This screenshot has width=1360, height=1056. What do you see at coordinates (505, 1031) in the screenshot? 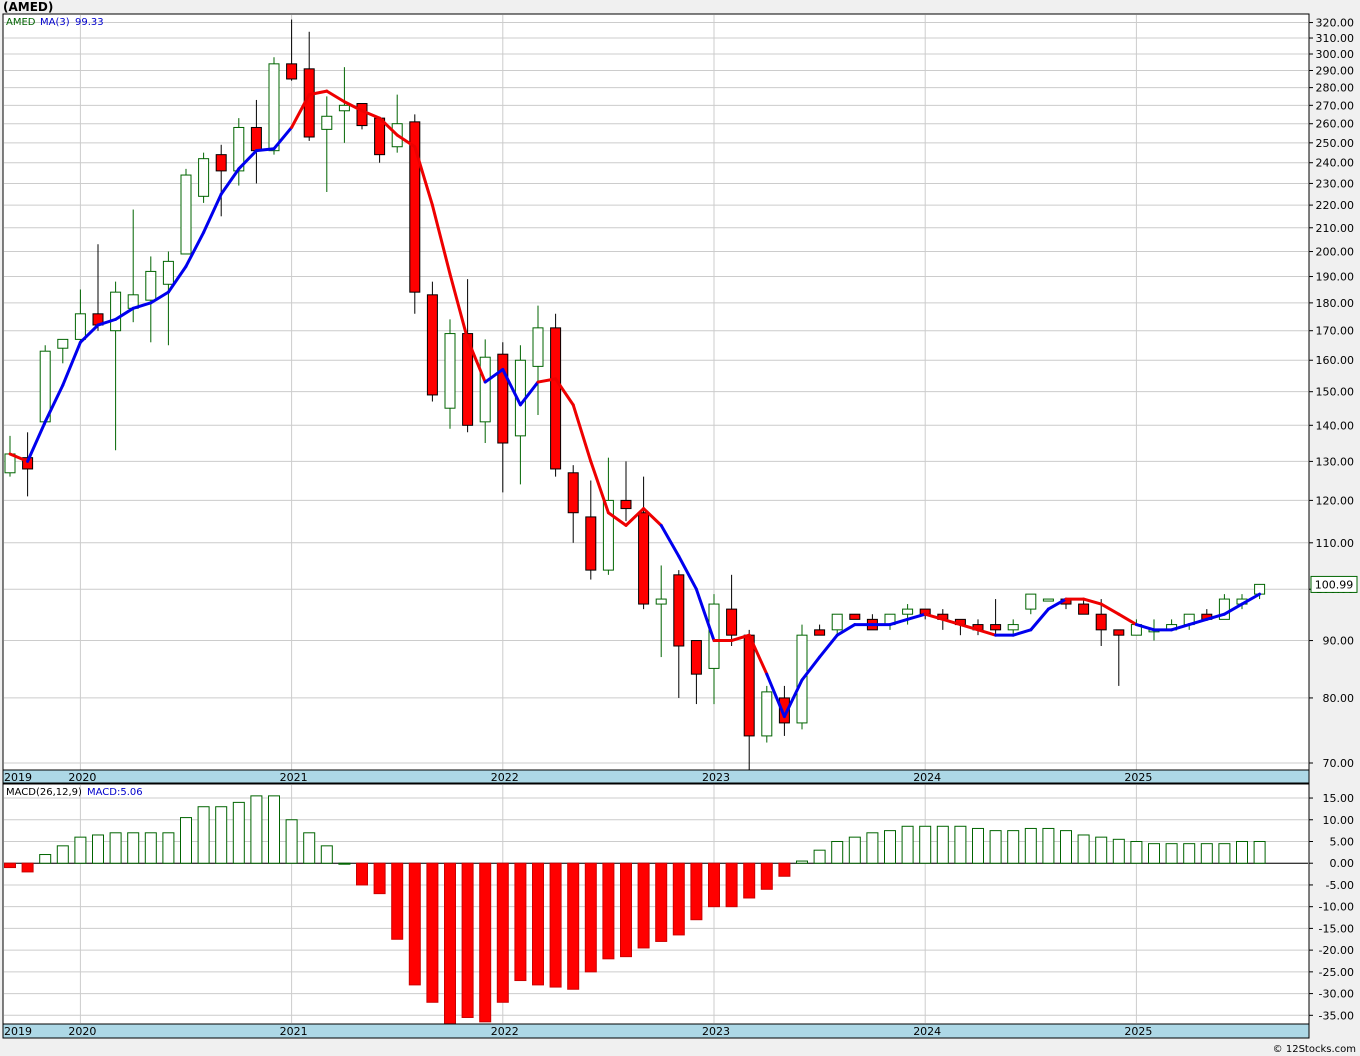
I see `year-label: 2022` at bounding box center [505, 1031].